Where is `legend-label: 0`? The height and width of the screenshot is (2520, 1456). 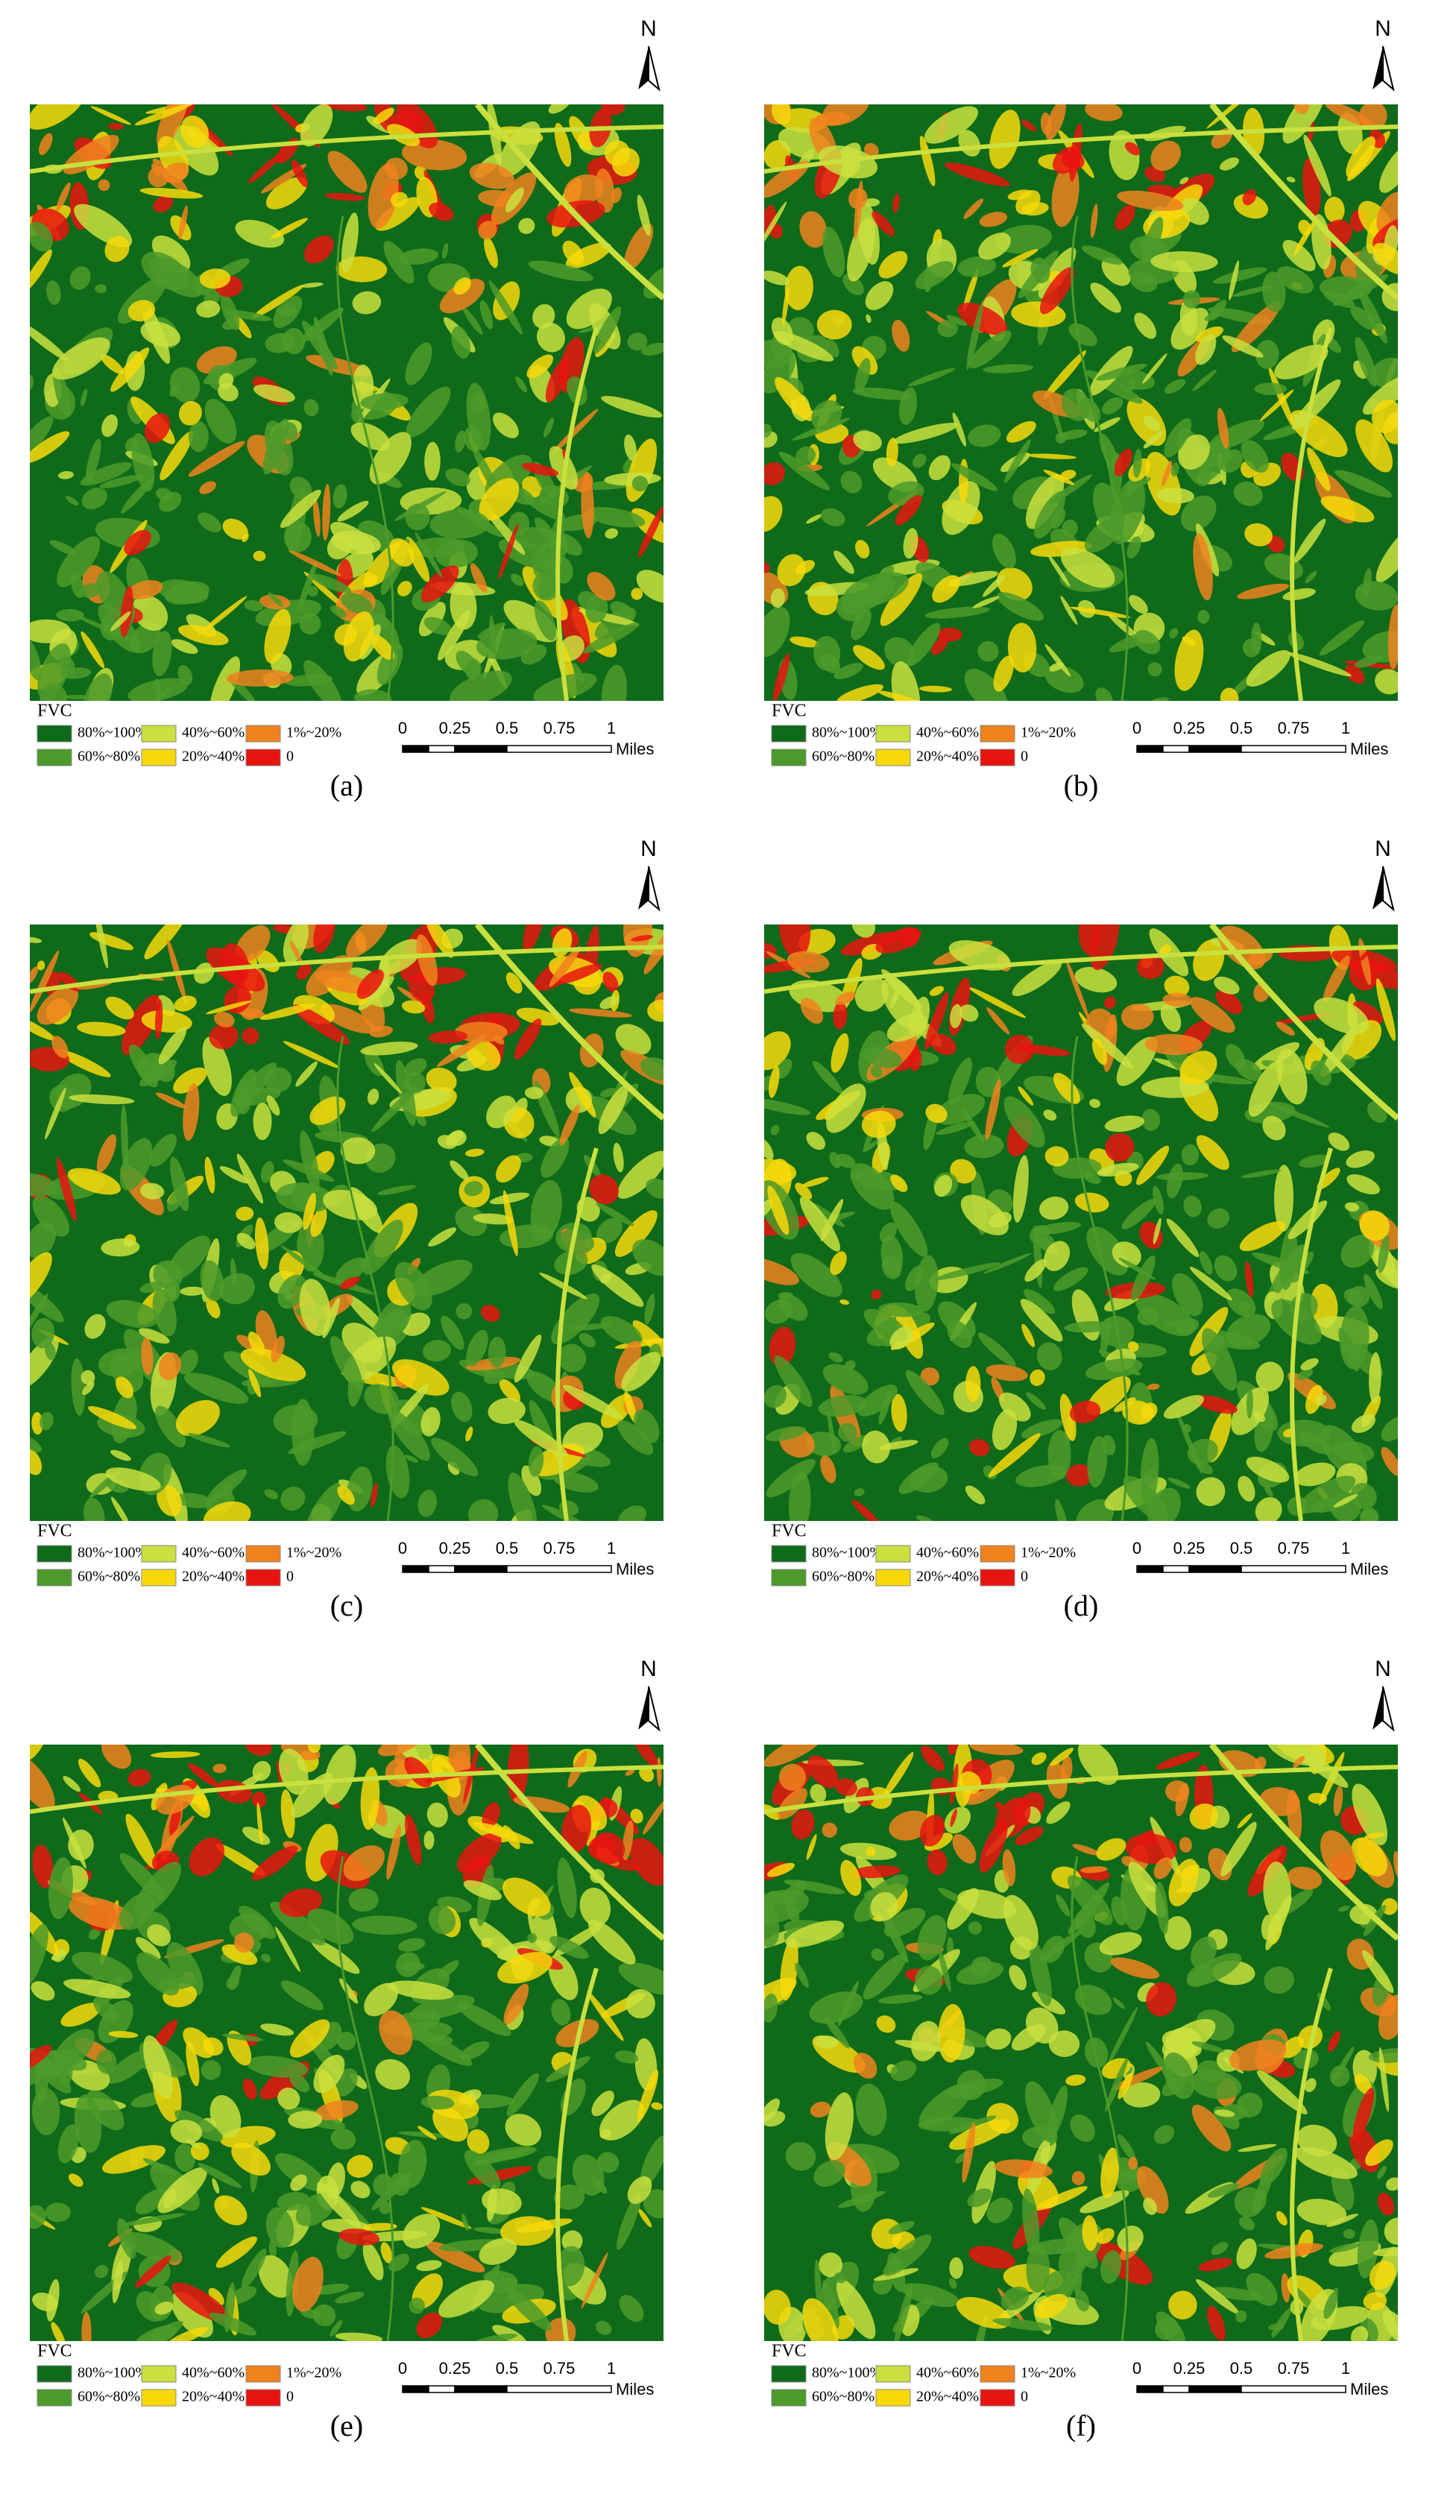 legend-label: 0 is located at coordinates (1024, 2397).